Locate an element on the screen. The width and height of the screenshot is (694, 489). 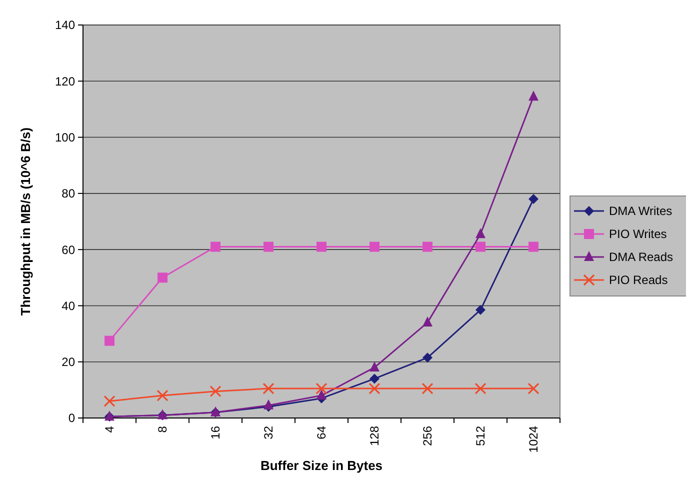
y-tick-label: 100 is located at coordinates (65, 137).